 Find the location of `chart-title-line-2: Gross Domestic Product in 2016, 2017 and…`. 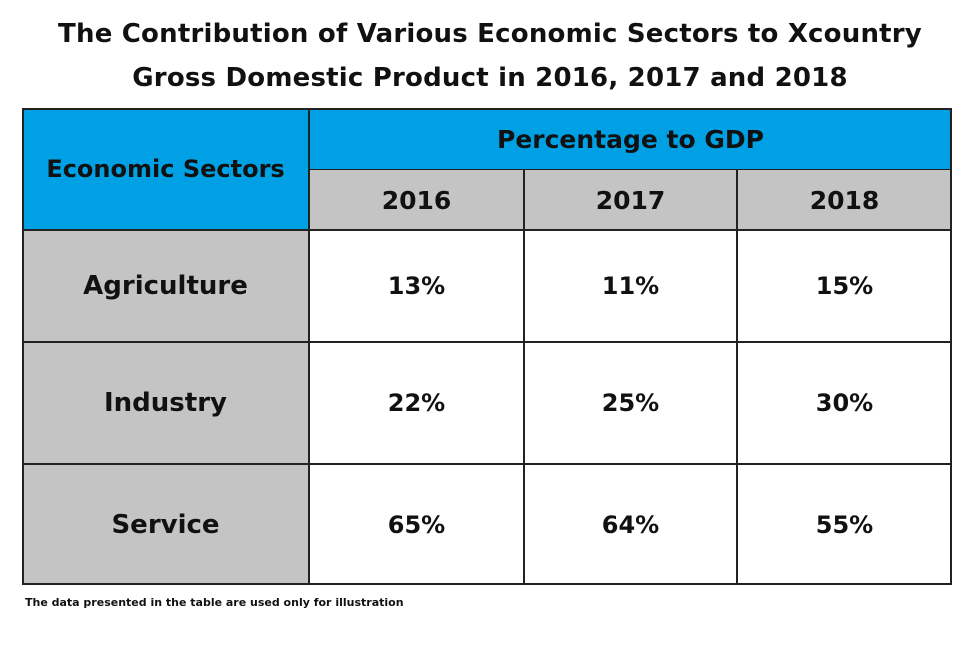

chart-title-line-2: Gross Domestic Product in 2016, 2017 and… is located at coordinates (490, 78).